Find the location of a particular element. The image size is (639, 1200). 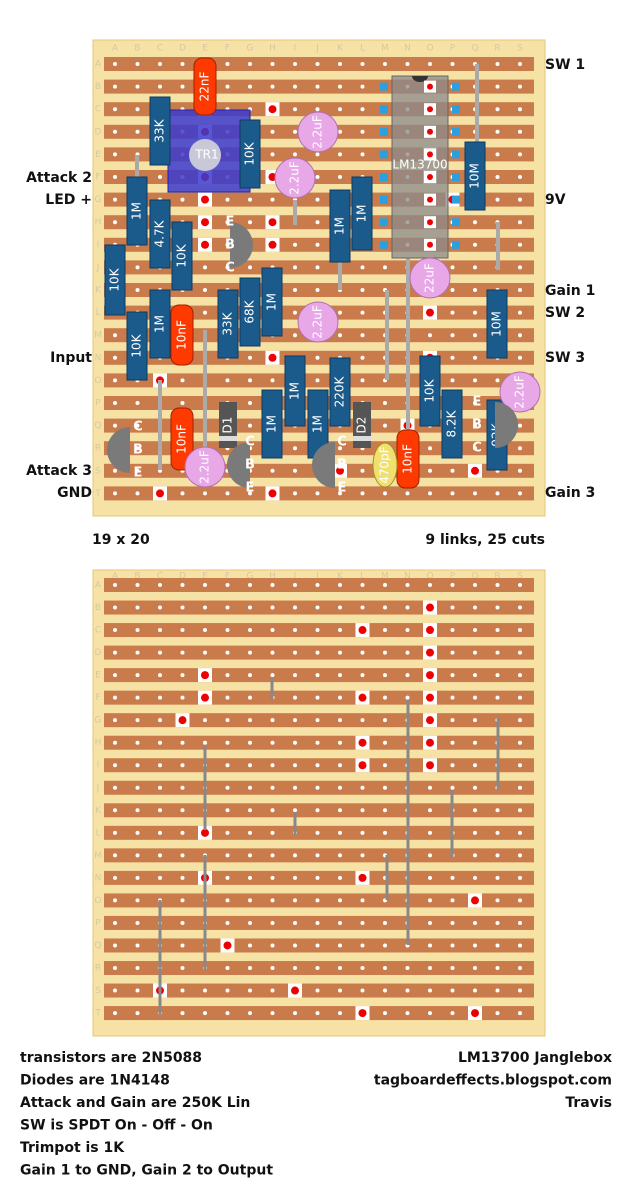

component-label: 470pF is located at coordinates (385, 465).